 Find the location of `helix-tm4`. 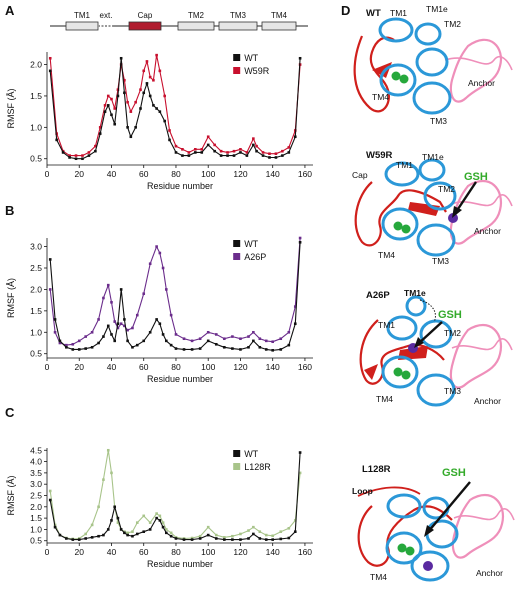

helix-tm4 is located at coordinates (400, 224).